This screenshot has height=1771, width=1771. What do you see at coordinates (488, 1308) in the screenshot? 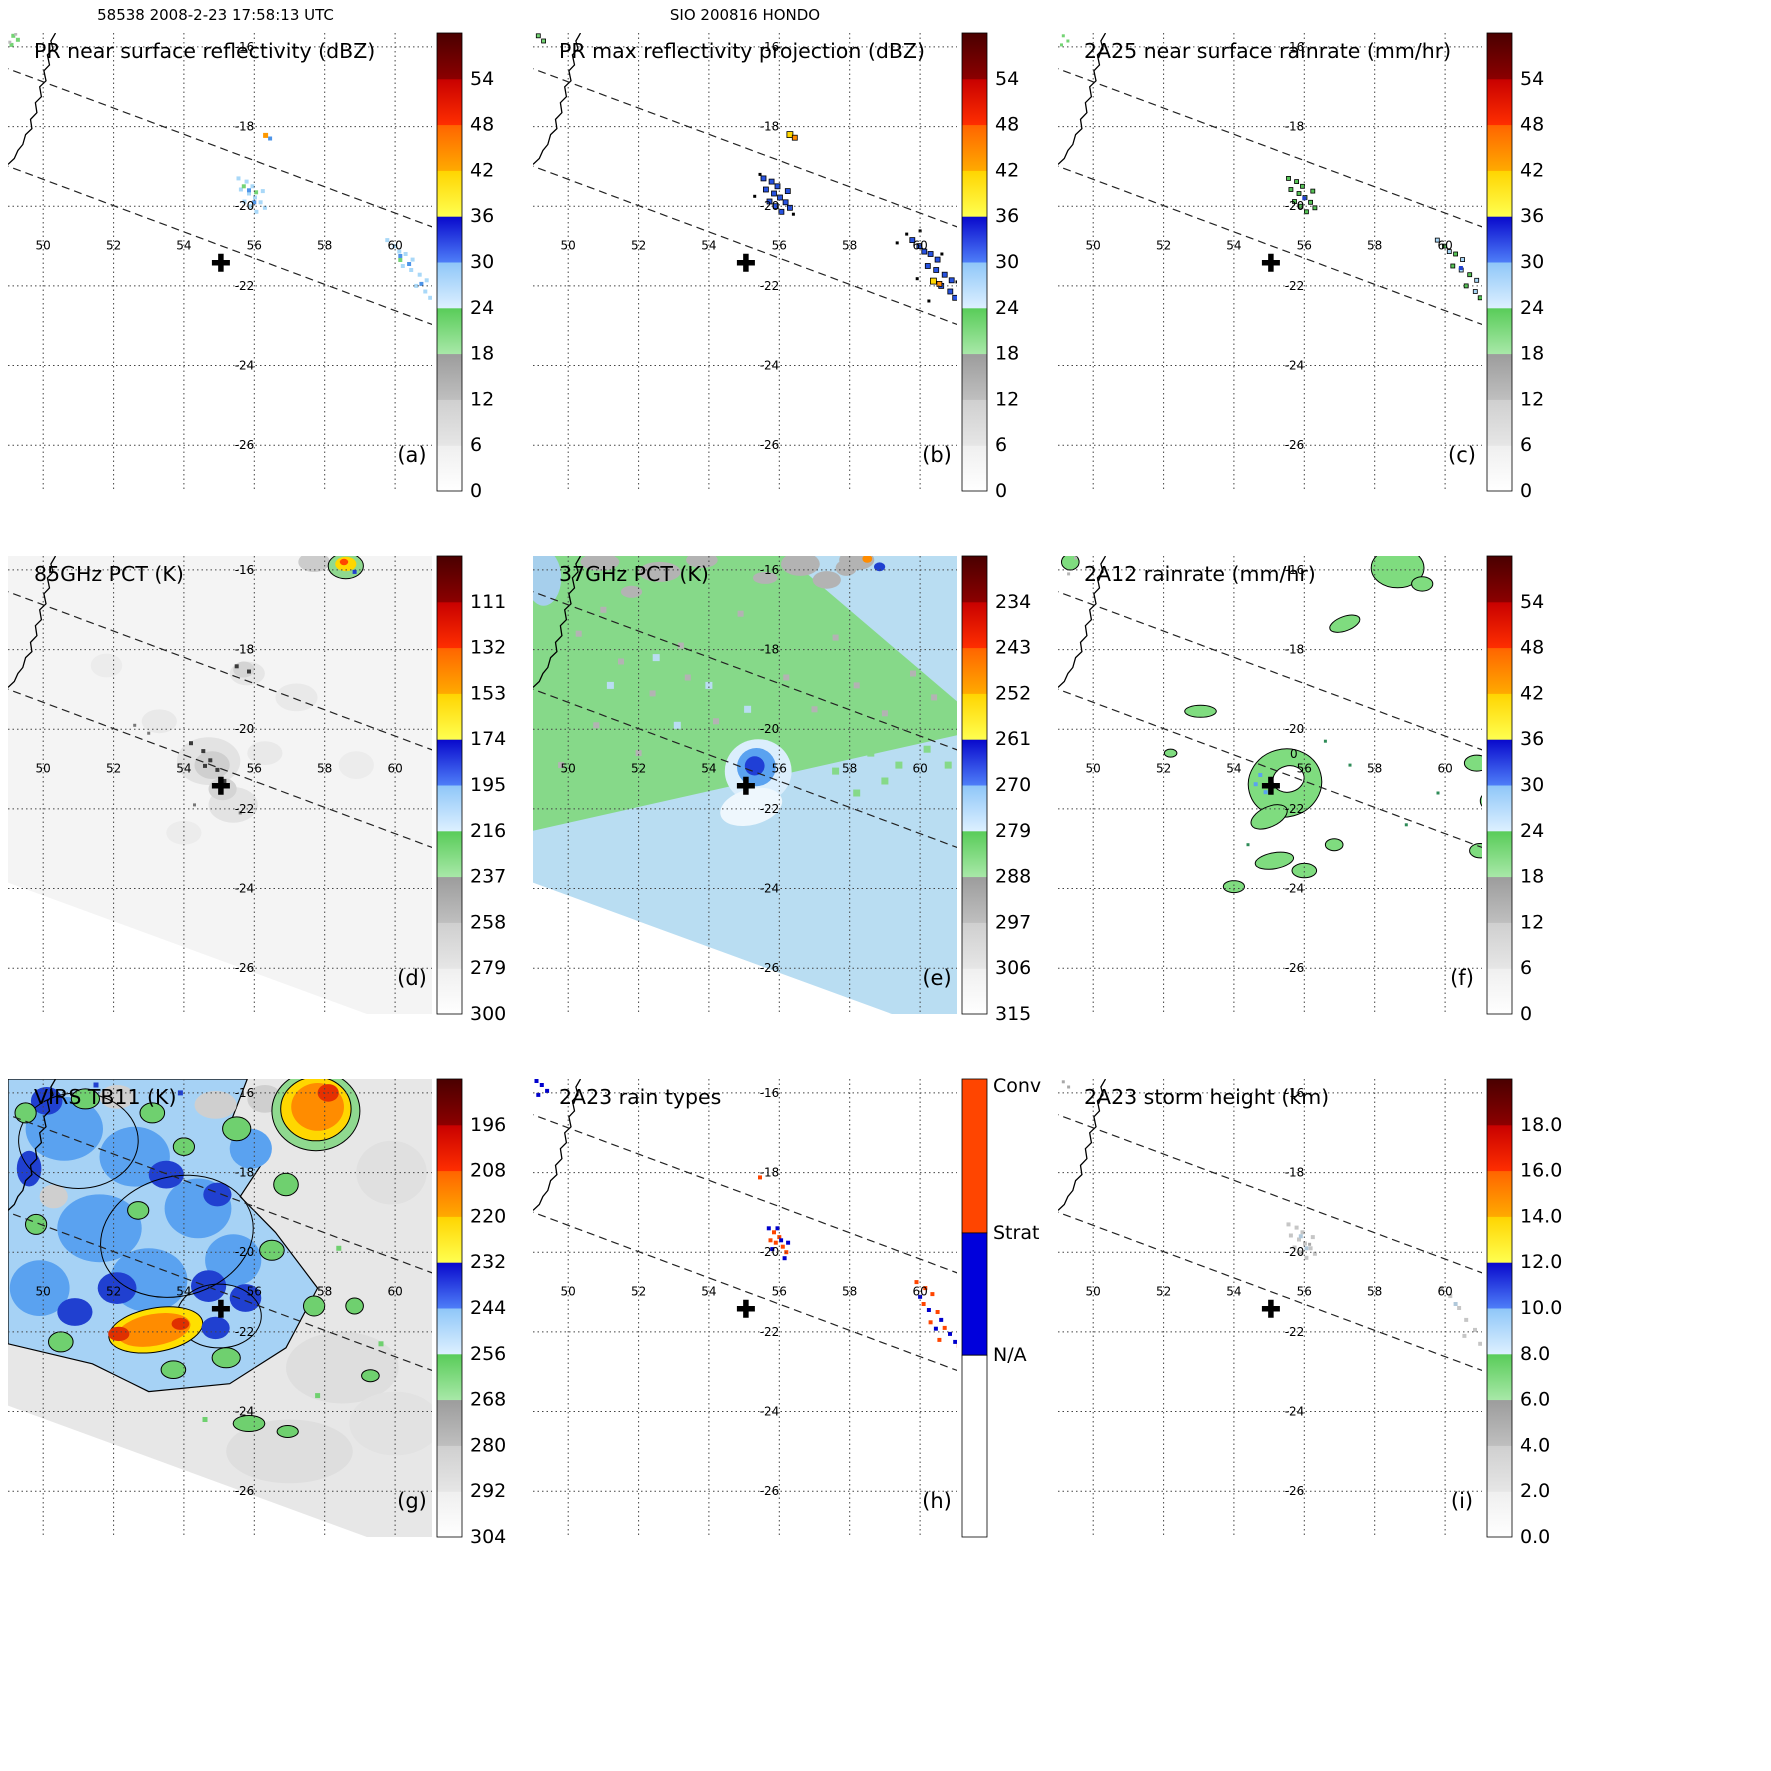
I see `colorbar-tick-label: 244` at bounding box center [488, 1308].